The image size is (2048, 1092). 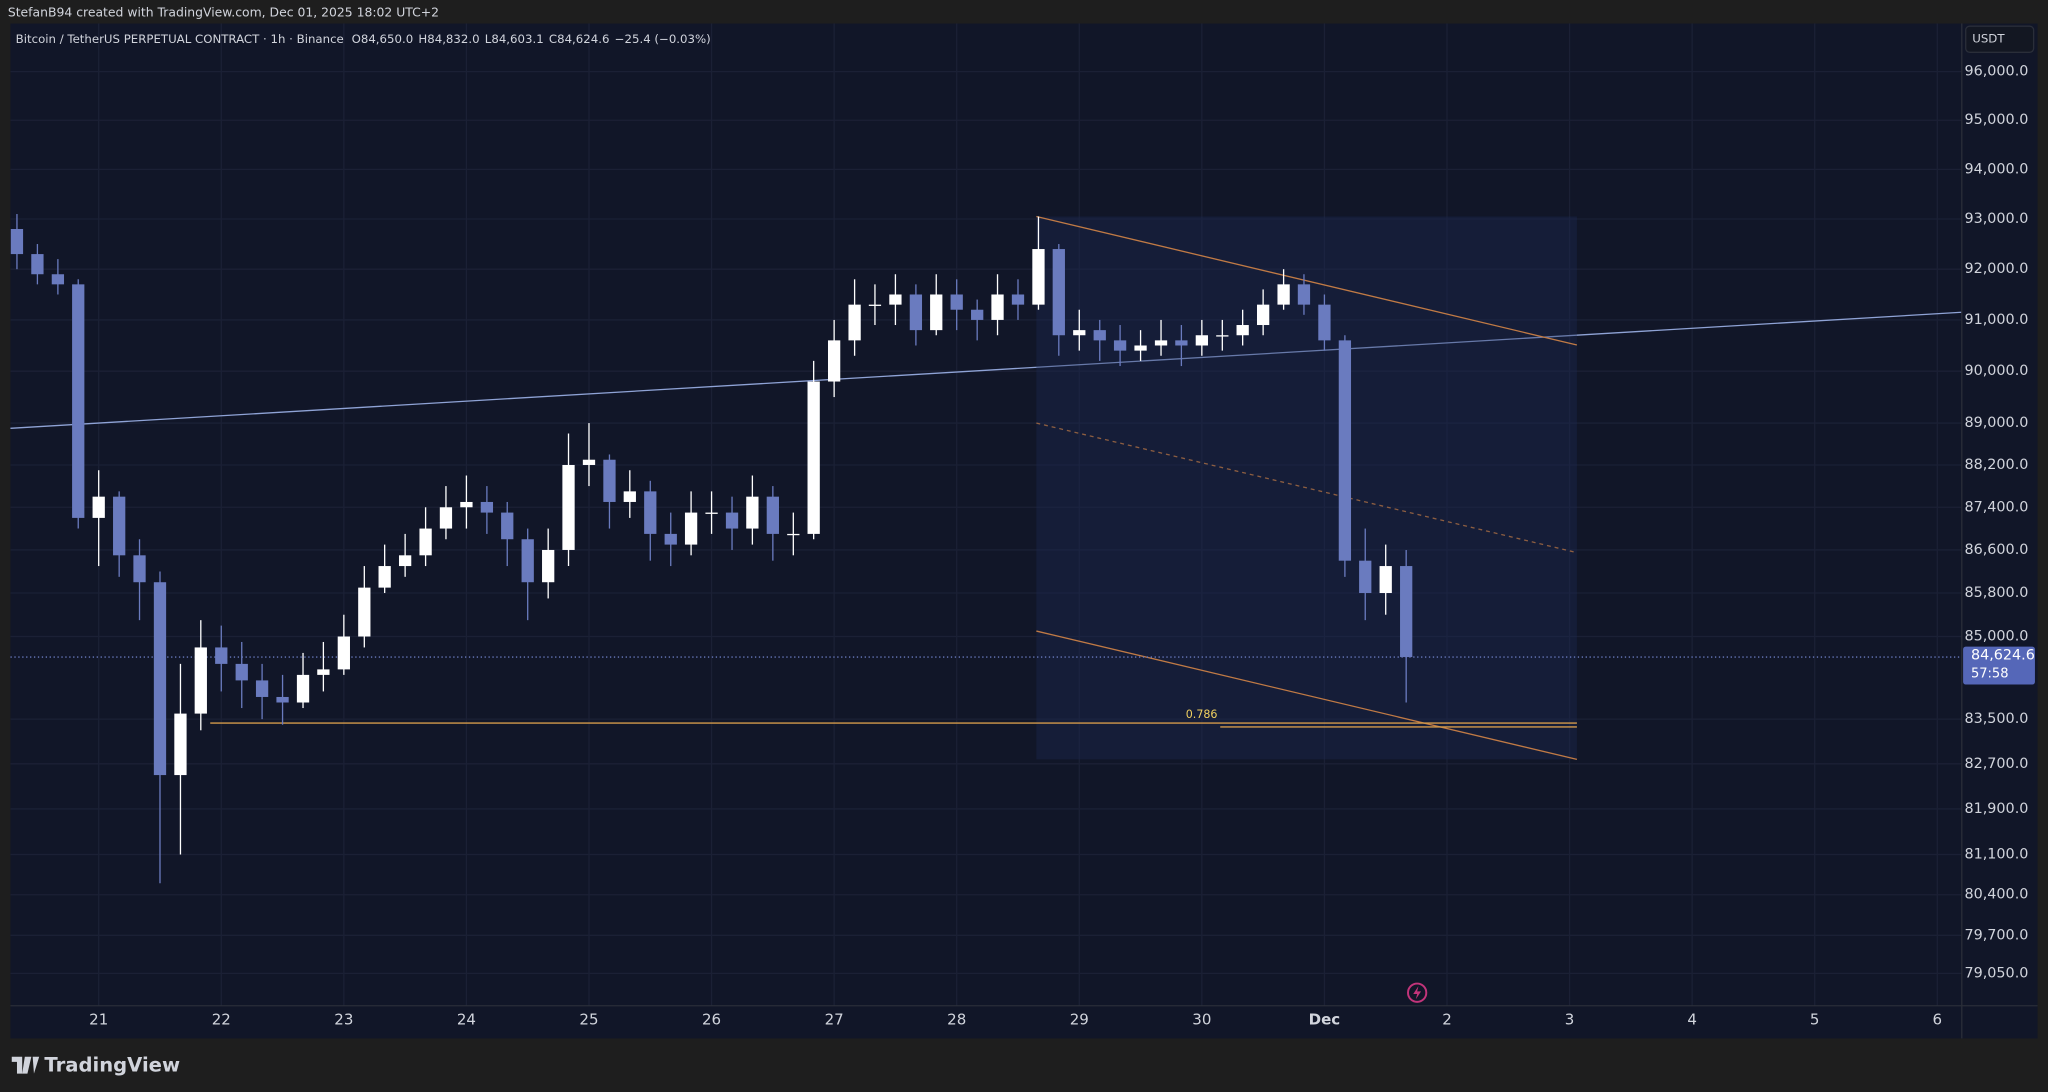 I want to click on y-tick-label: 95,000.0, so click(x=1996, y=120).